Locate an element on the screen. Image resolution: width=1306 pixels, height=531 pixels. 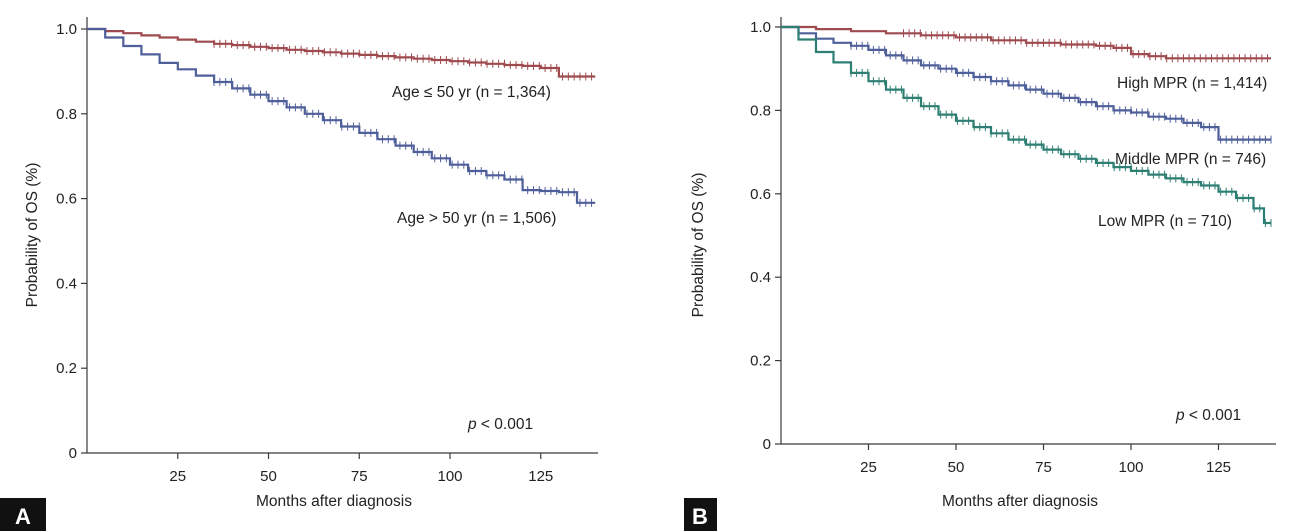
panel-label-b: B is located at coordinates (700, 516).